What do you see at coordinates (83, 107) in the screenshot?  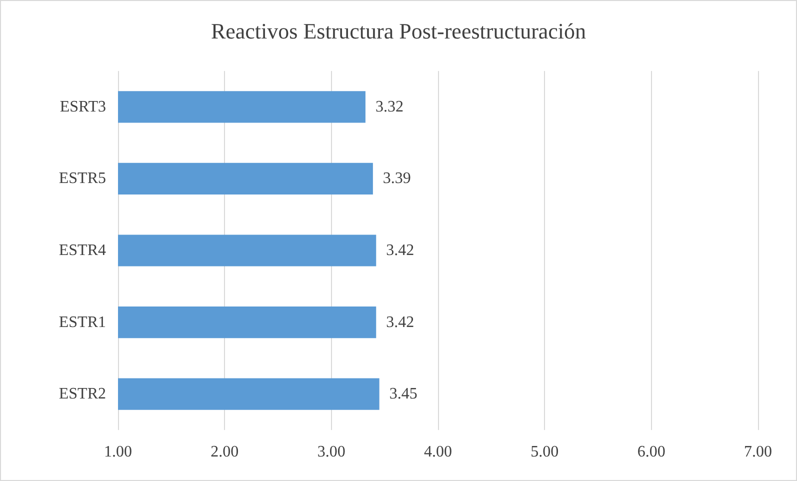 I see `y-tick-label: ESRT3` at bounding box center [83, 107].